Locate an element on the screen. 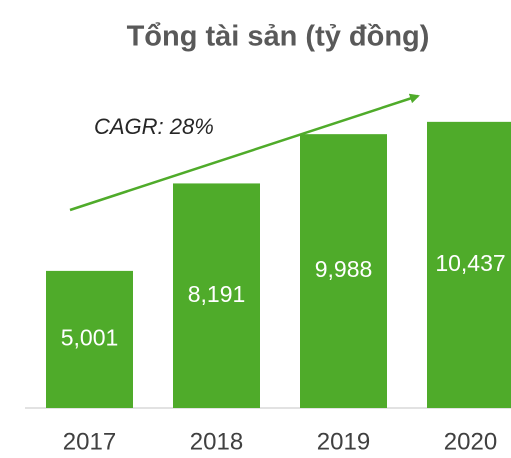  data-label: 9,988 is located at coordinates (344, 269).